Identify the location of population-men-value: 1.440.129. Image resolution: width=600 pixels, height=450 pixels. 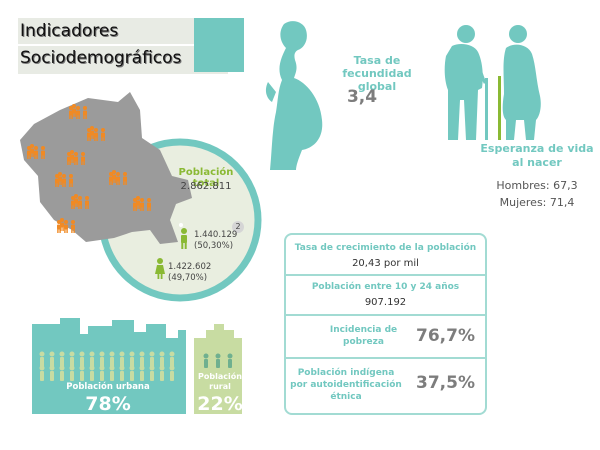
(216, 235).